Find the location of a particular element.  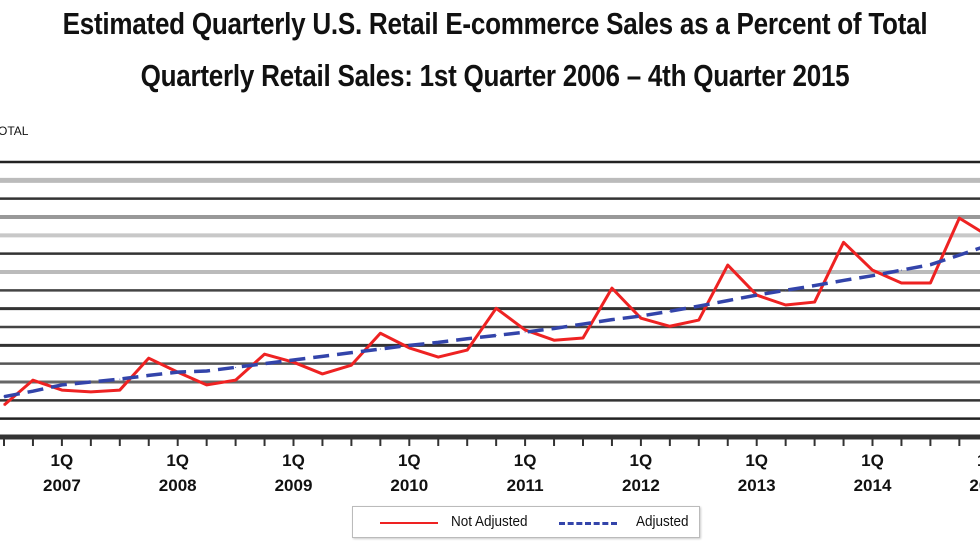

legend-label-adjusted: Adjusted is located at coordinates (662, 521).